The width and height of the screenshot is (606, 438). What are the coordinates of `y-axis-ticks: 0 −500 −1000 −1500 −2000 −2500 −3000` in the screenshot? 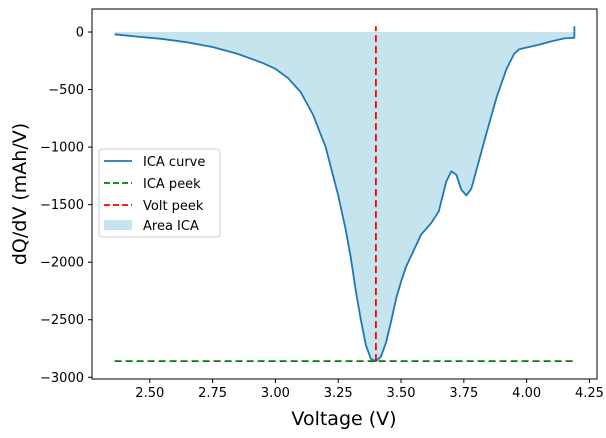 It's located at (66, 206).